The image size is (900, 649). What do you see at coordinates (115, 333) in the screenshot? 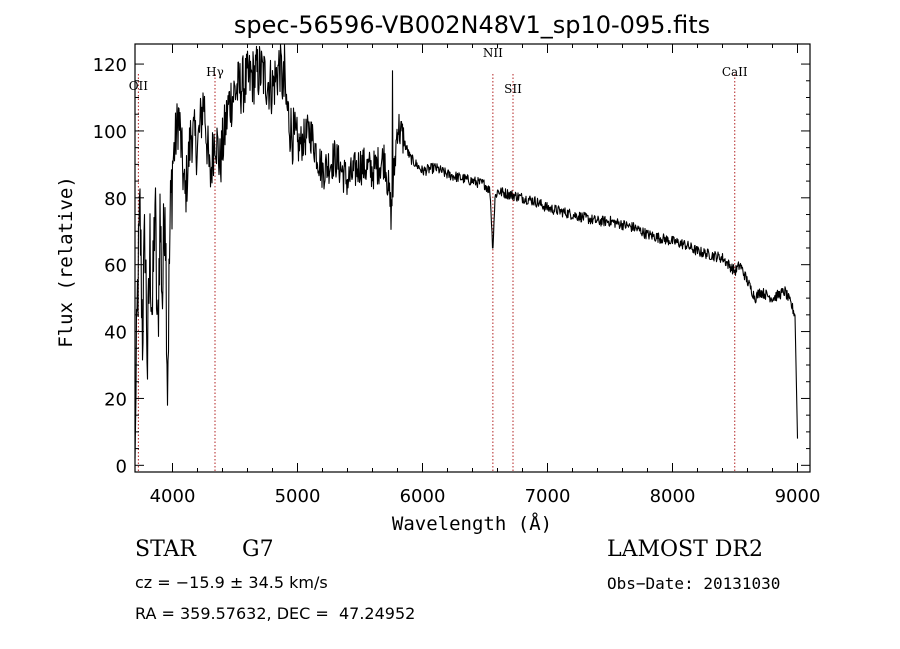
I see `y-tick-label: 40` at bounding box center [115, 333].